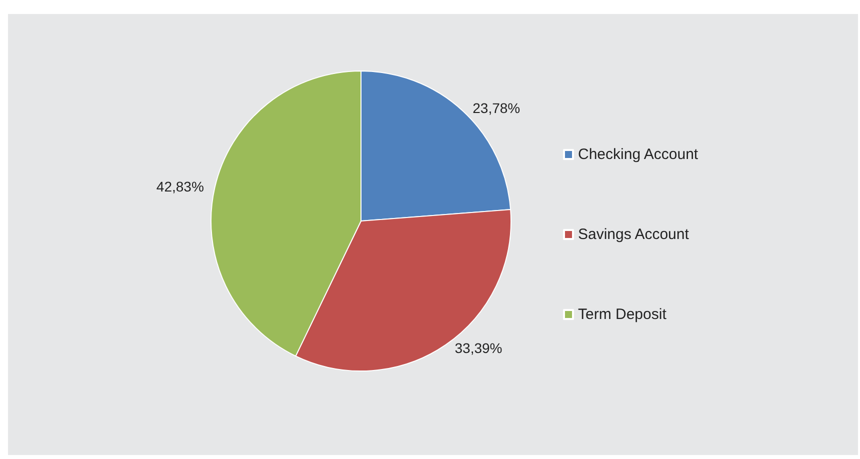  Describe the element at coordinates (180, 186) in the screenshot. I see `data-label: 42,83%` at that location.